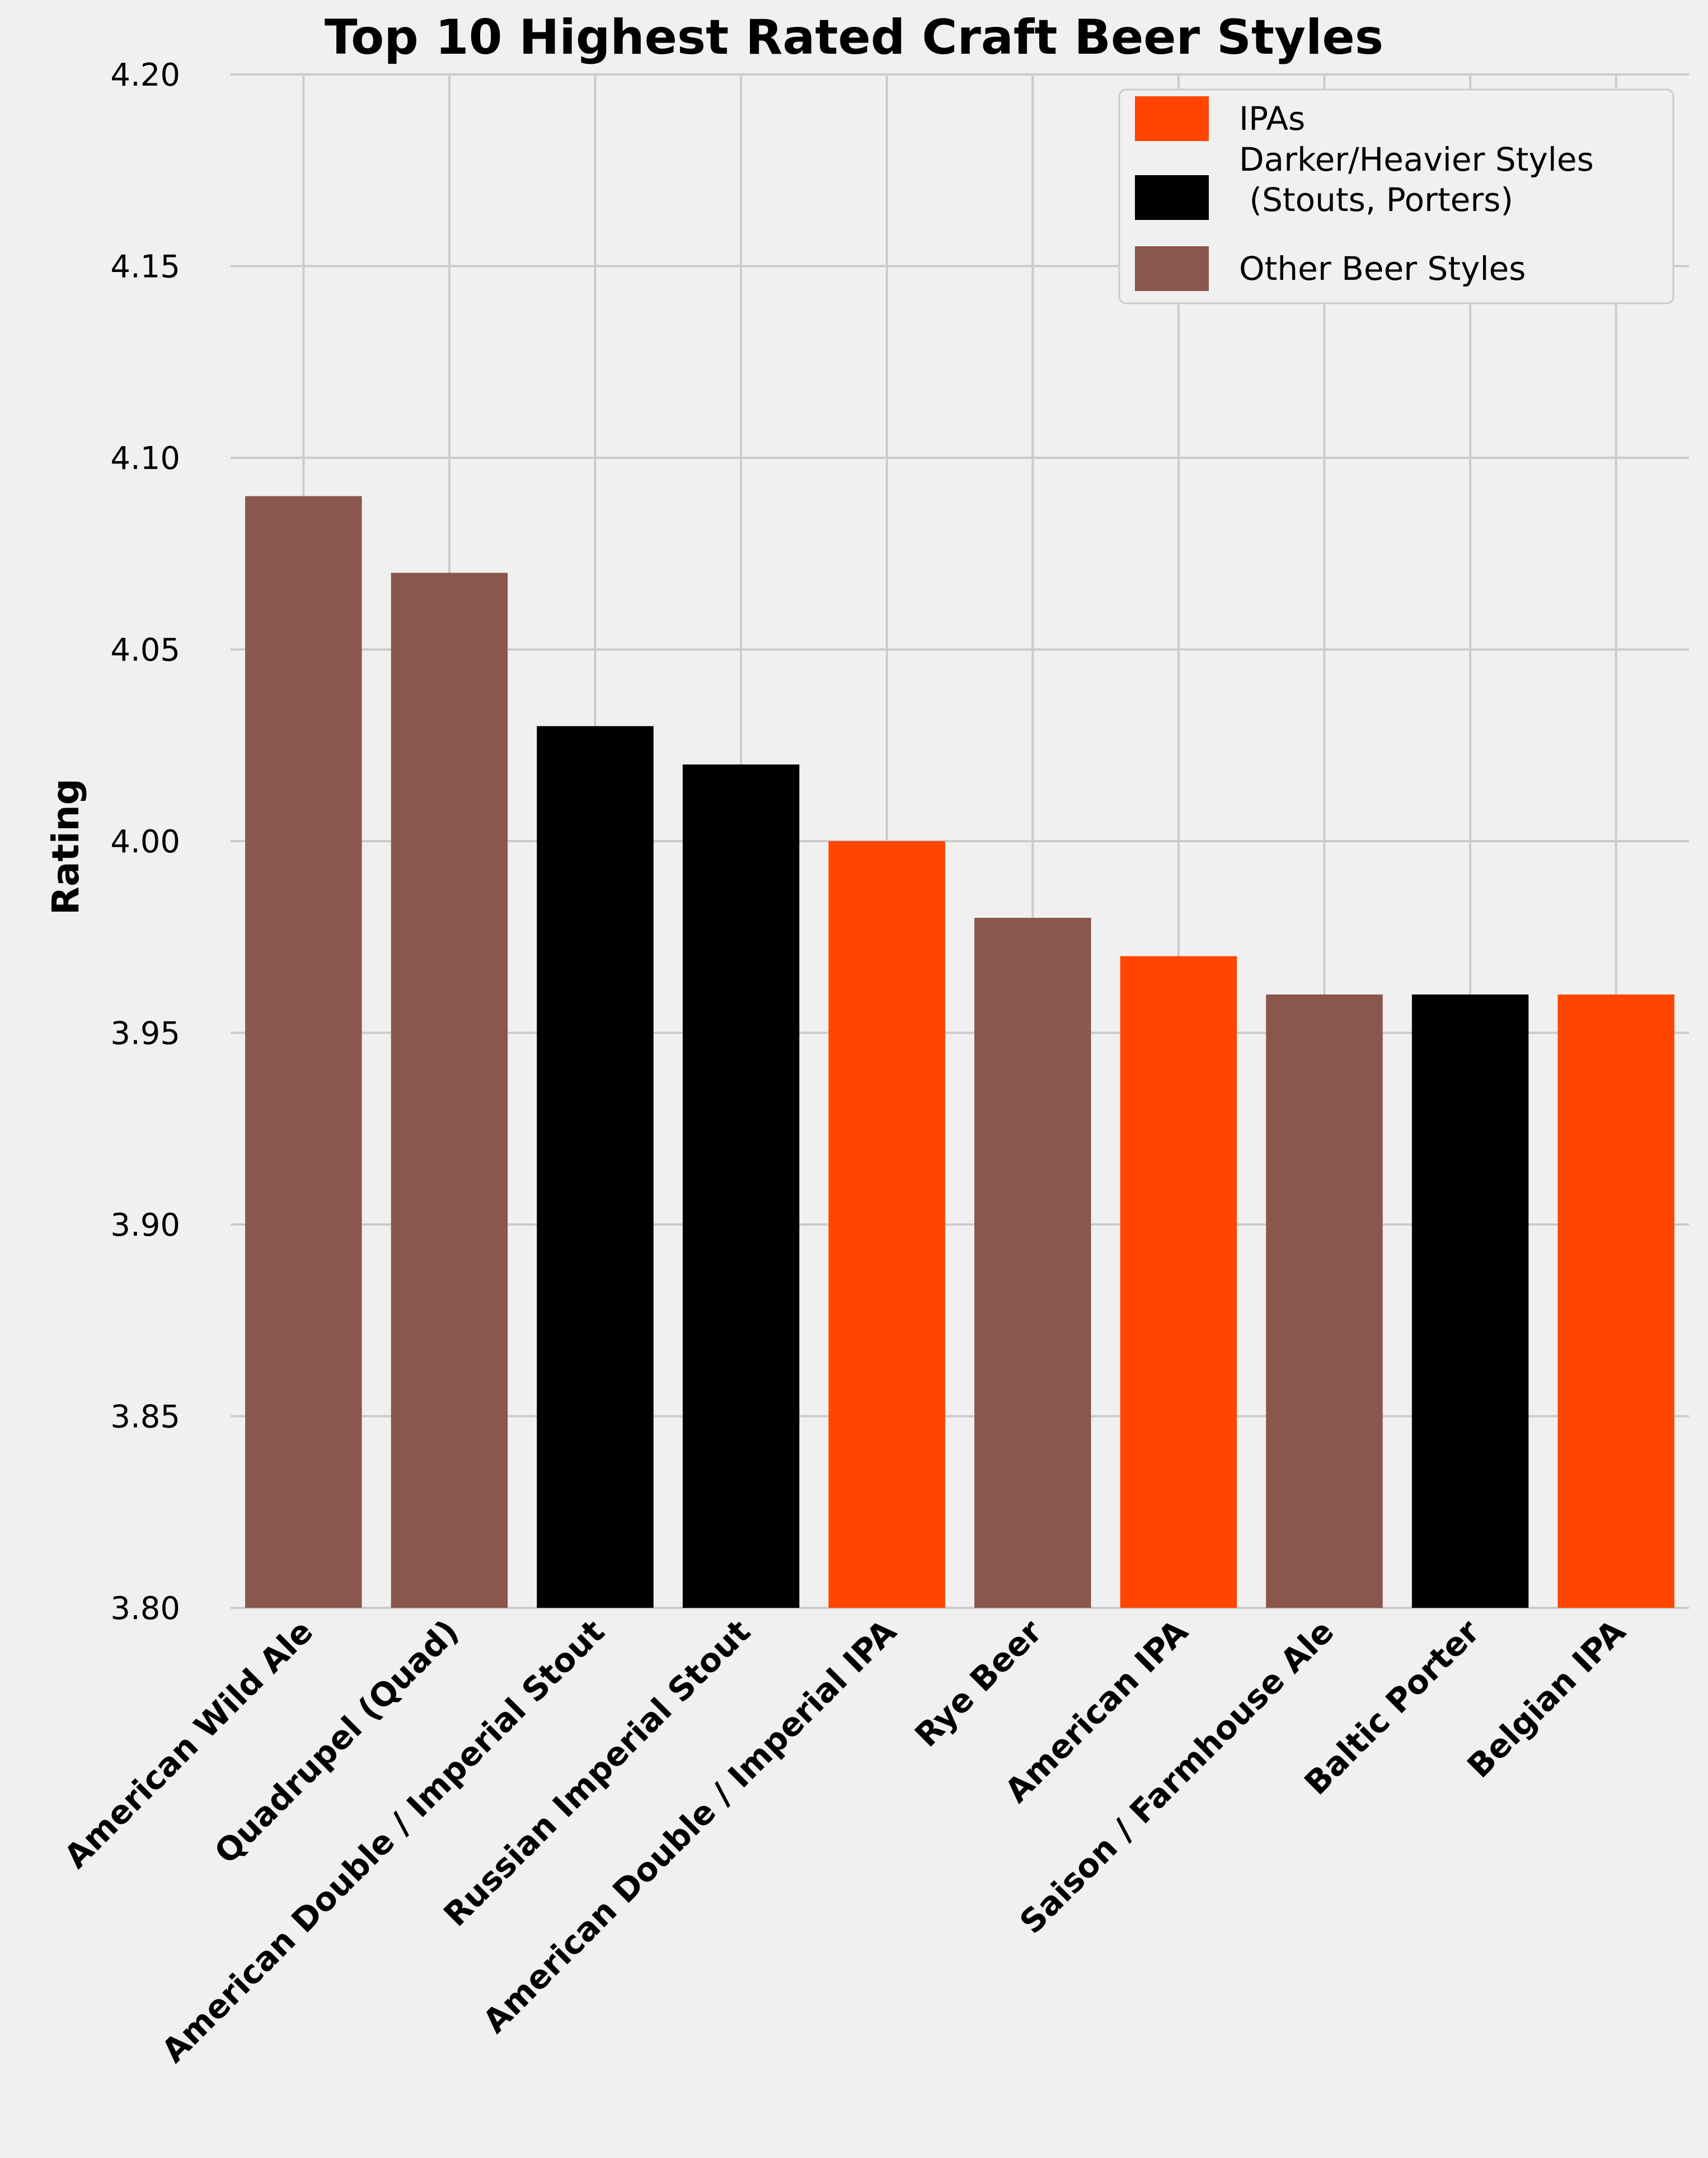  Describe the element at coordinates (1382, 269) in the screenshot. I see `legend-label: Other Beer Styles` at that location.